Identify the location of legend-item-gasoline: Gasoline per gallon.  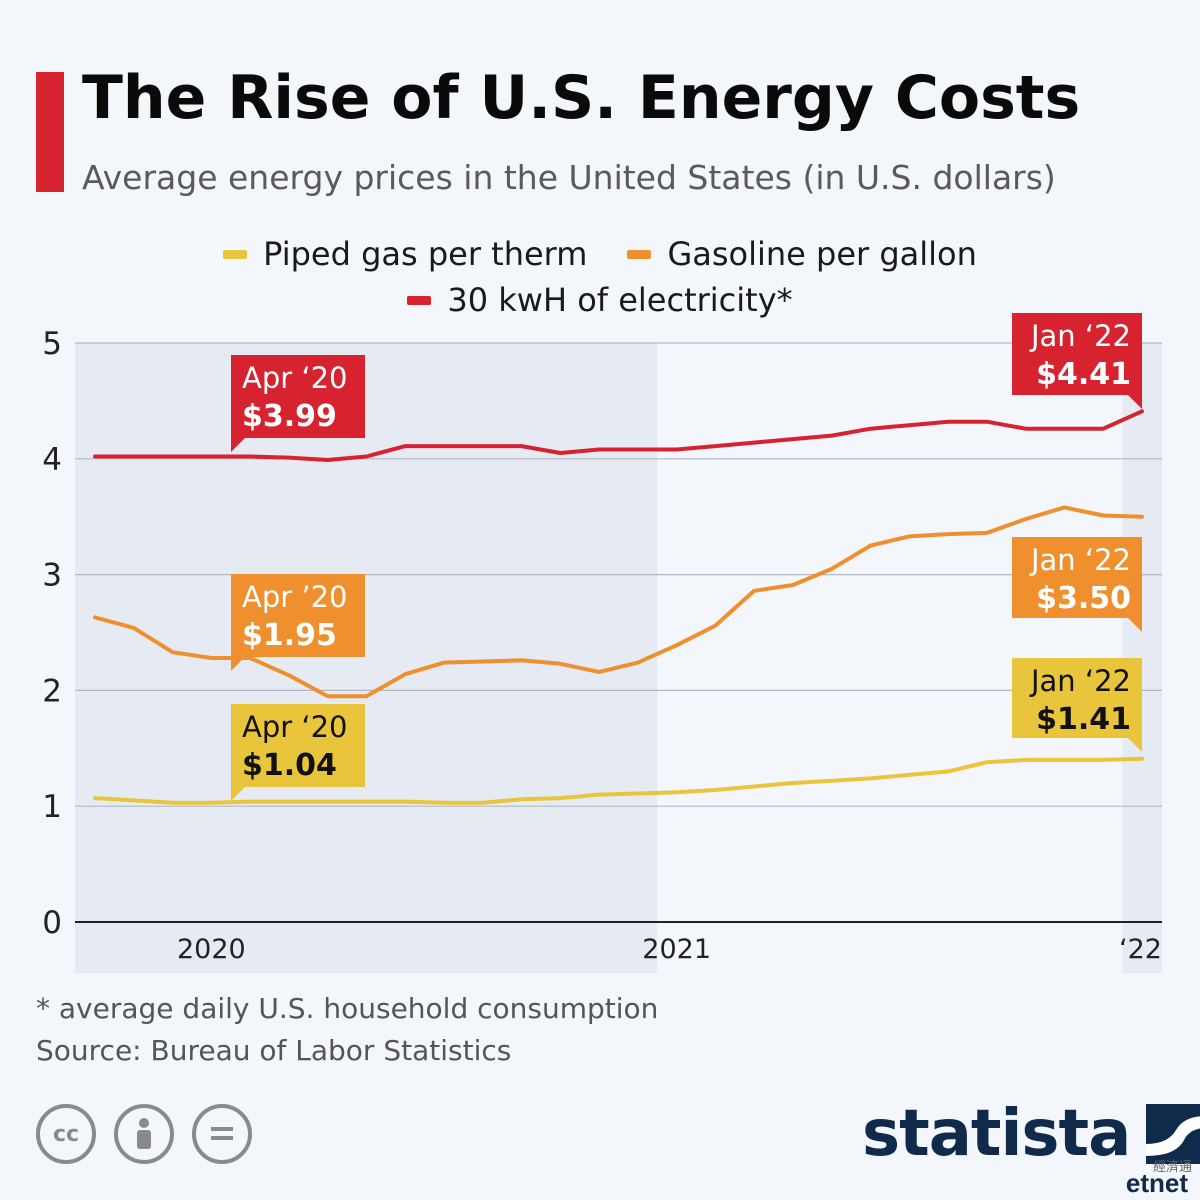
(802, 254).